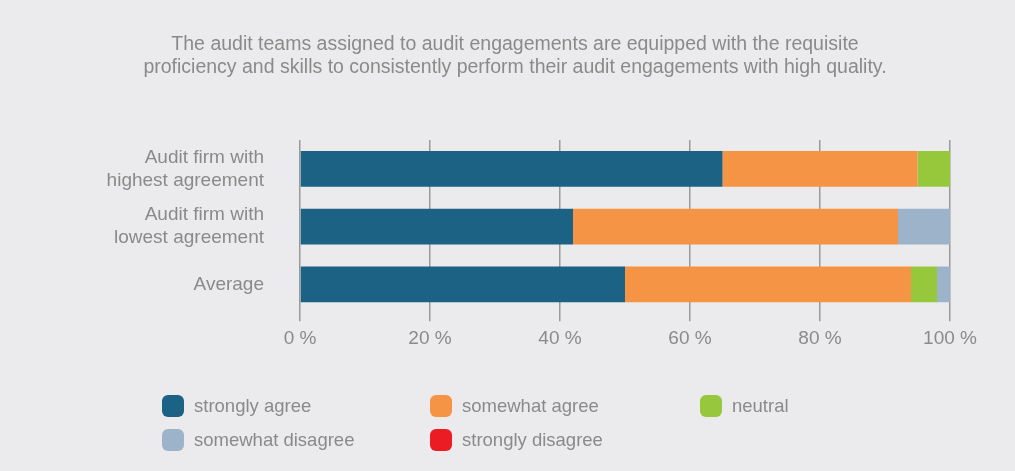  I want to click on y-tick-label: Audit firm with lowest agreement, so click(189, 225).